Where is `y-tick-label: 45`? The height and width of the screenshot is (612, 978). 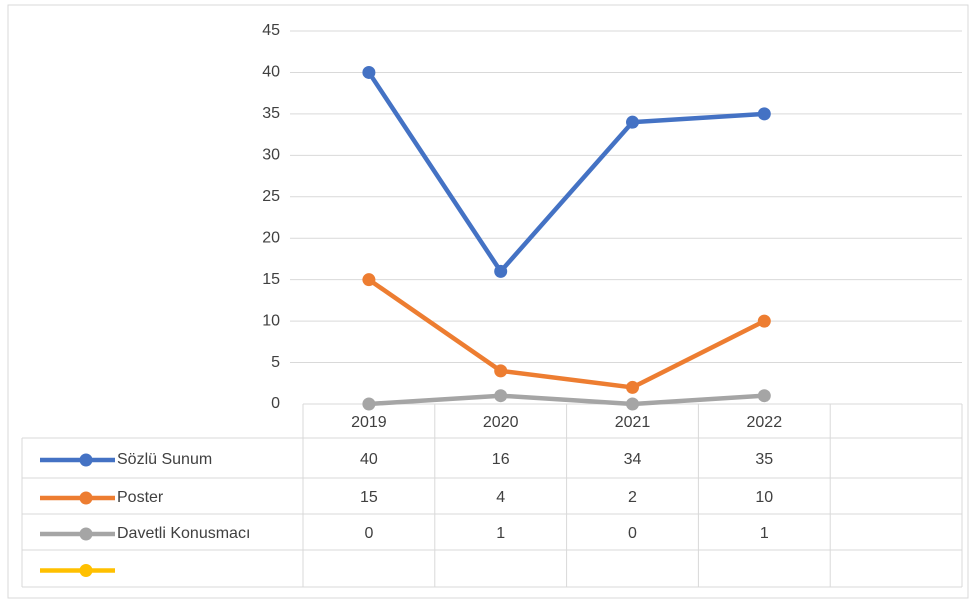
y-tick-label: 45 is located at coordinates (271, 30).